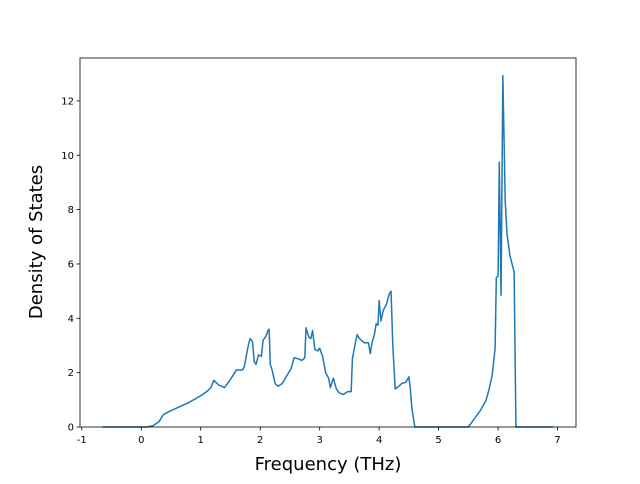 This screenshot has height=484, width=640. Describe the element at coordinates (557, 440) in the screenshot. I see `x-tick-label: 7` at that location.